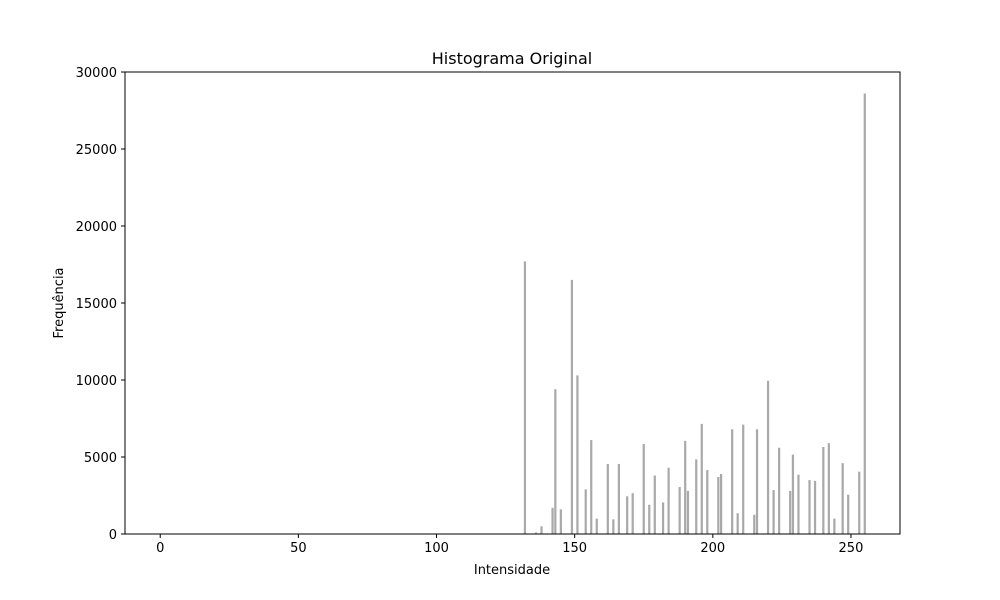 Image resolution: width=1000 pixels, height=600 pixels. What do you see at coordinates (298, 548) in the screenshot?
I see `x-tick-label: 50` at bounding box center [298, 548].